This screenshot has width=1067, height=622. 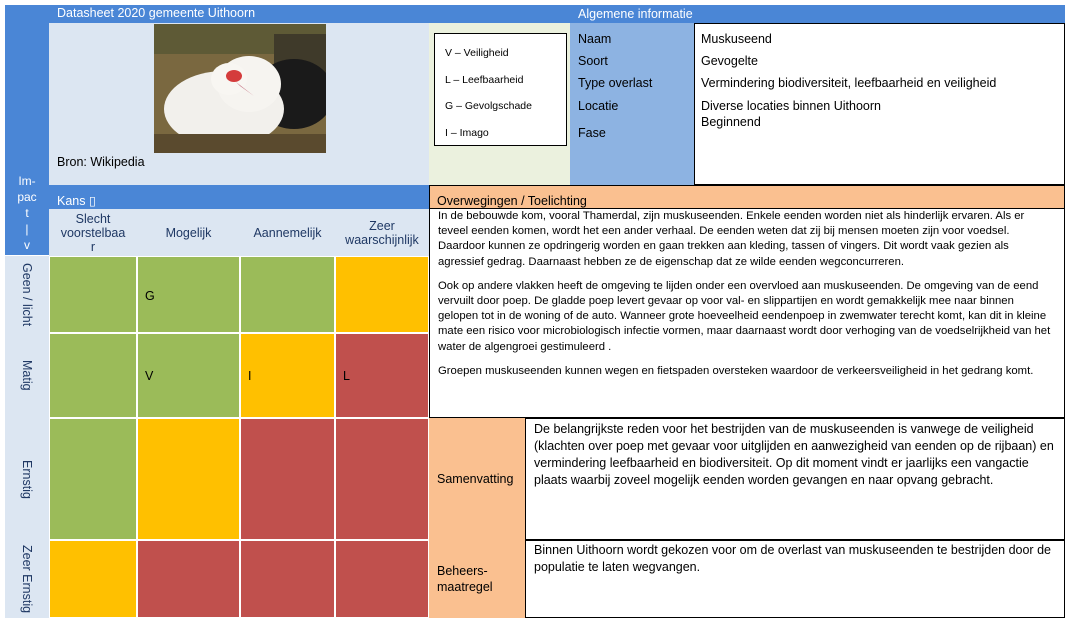 I want to click on value-locatie: Diverse locaties binnen Uithoorn, so click(x=791, y=106).